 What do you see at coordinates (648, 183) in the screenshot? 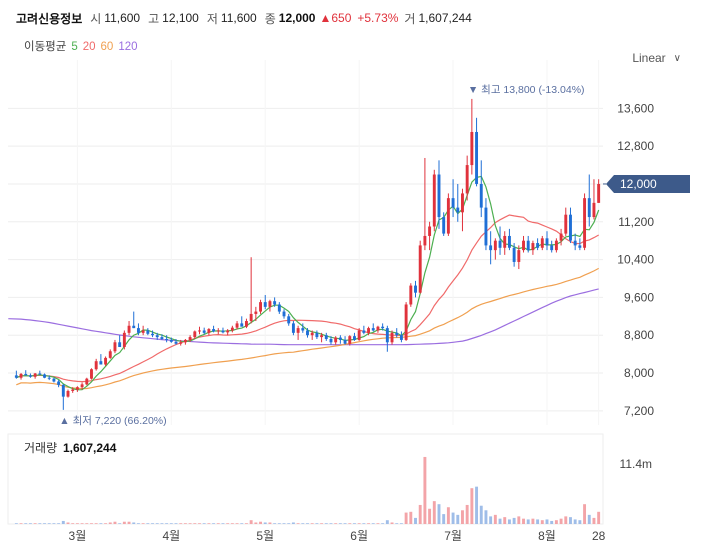
I see `current-price-tag` at bounding box center [648, 183].